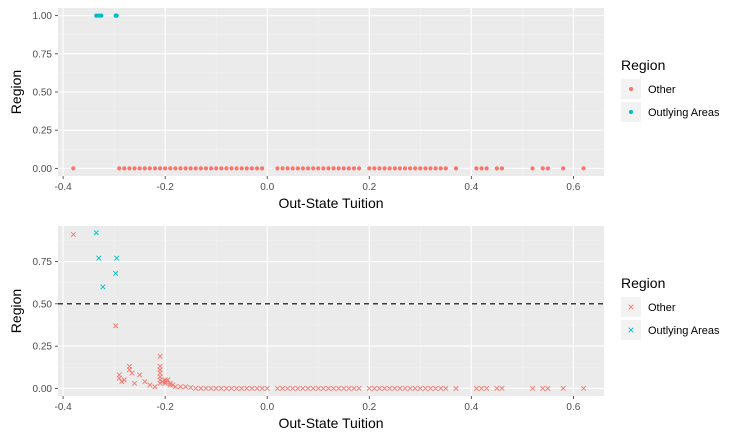 The width and height of the screenshot is (751, 436). Describe the element at coordinates (643, 65) in the screenshot. I see `legend-title: Region` at that location.